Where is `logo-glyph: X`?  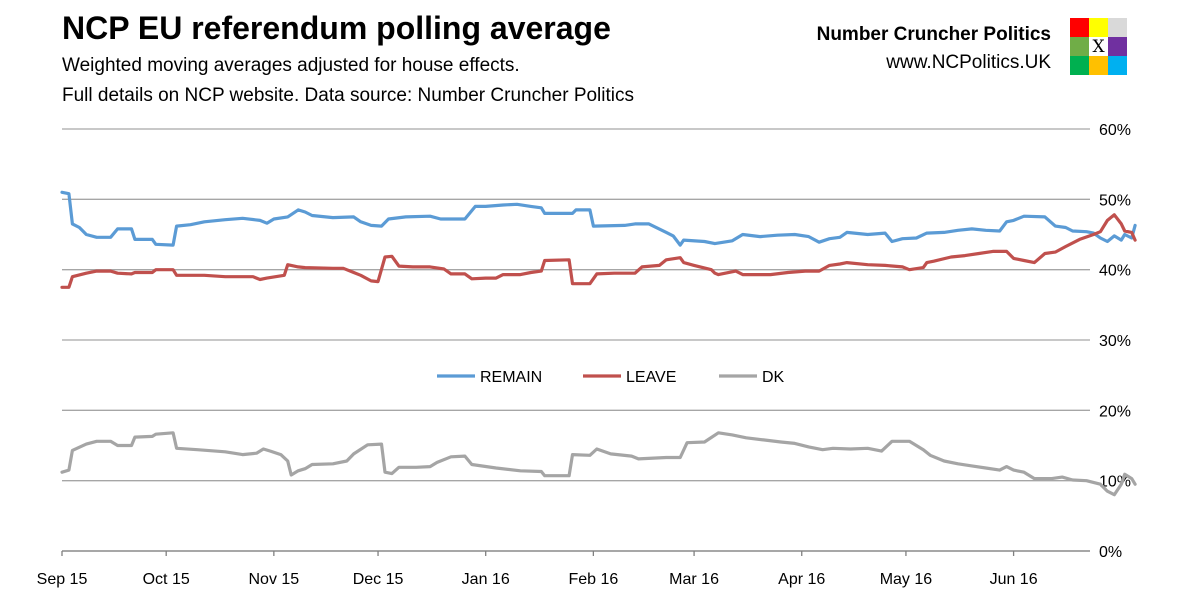
logo-glyph: X is located at coordinates (1098, 47).